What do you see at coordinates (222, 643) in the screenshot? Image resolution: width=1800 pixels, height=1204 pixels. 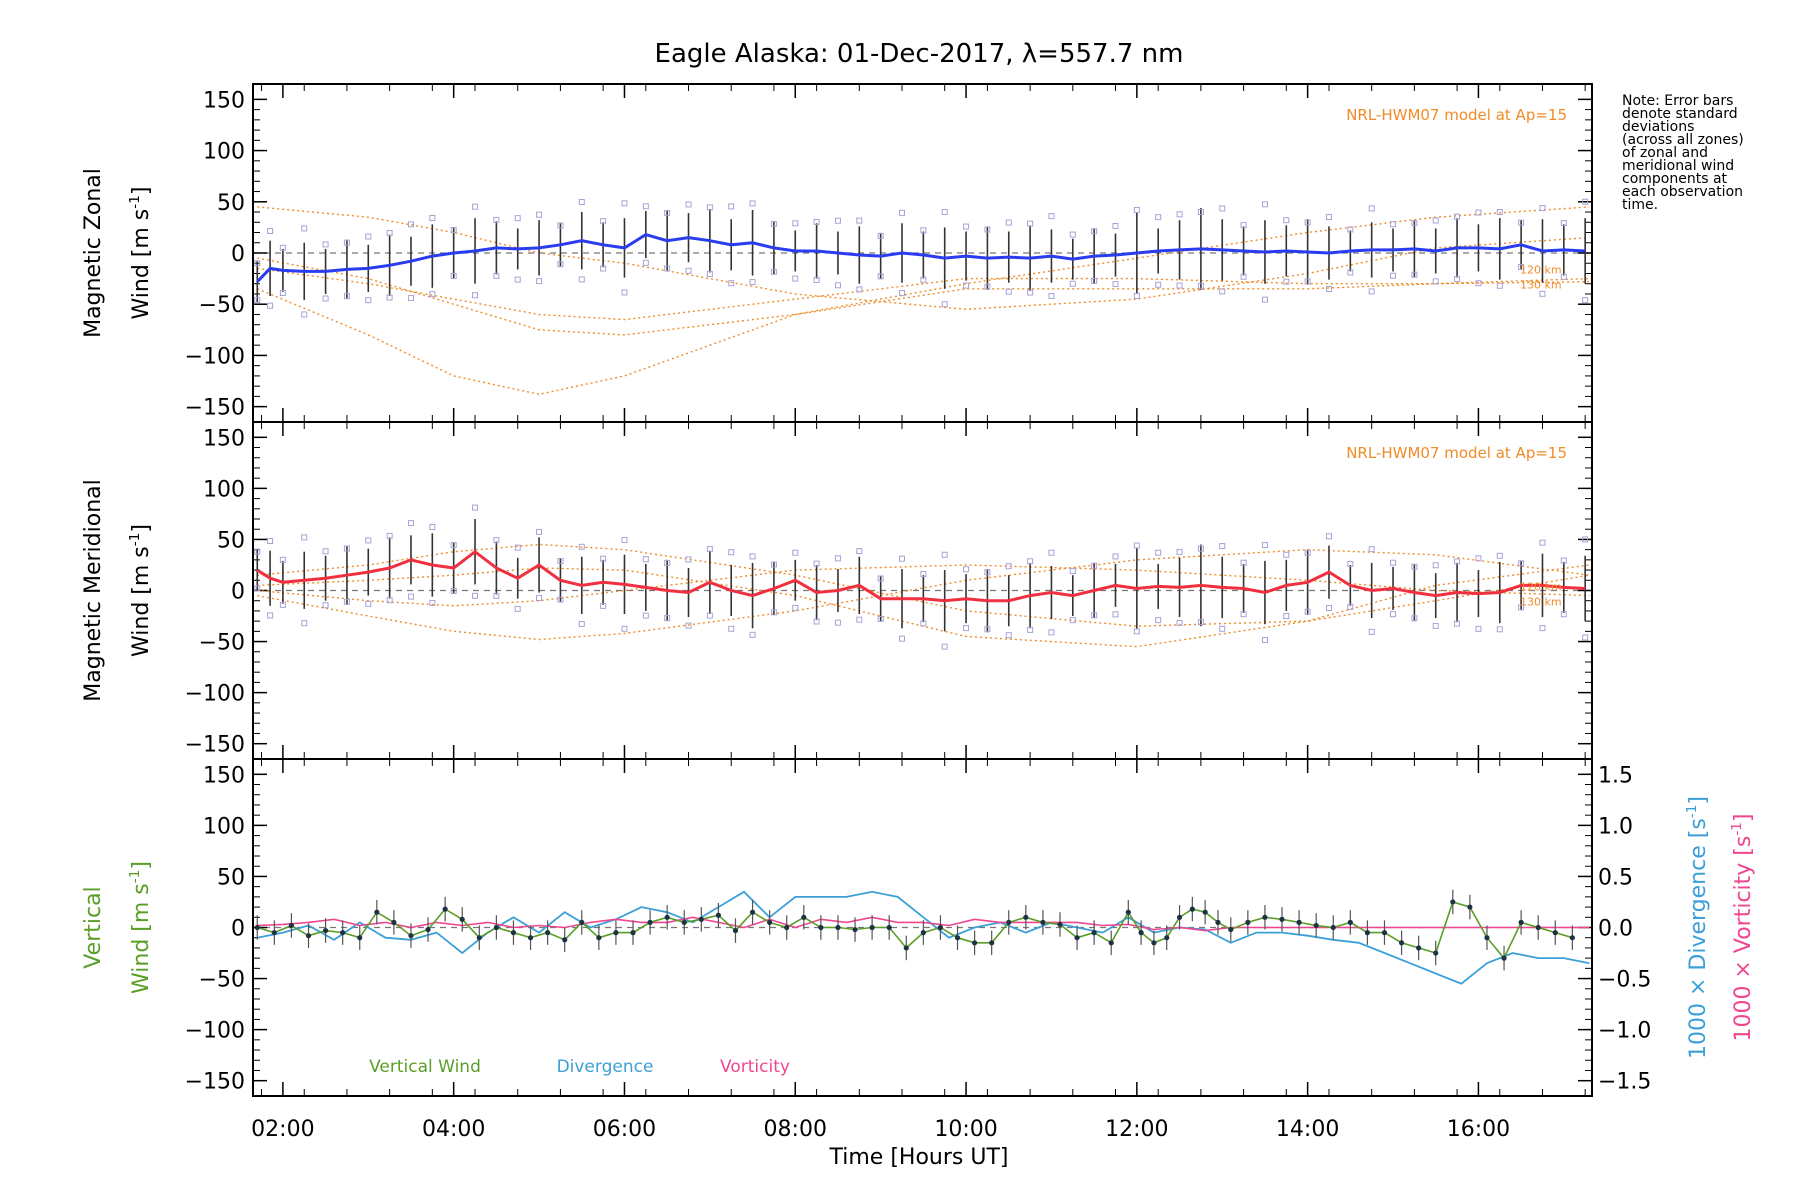 I see `y-tick-label: −50` at bounding box center [222, 643].